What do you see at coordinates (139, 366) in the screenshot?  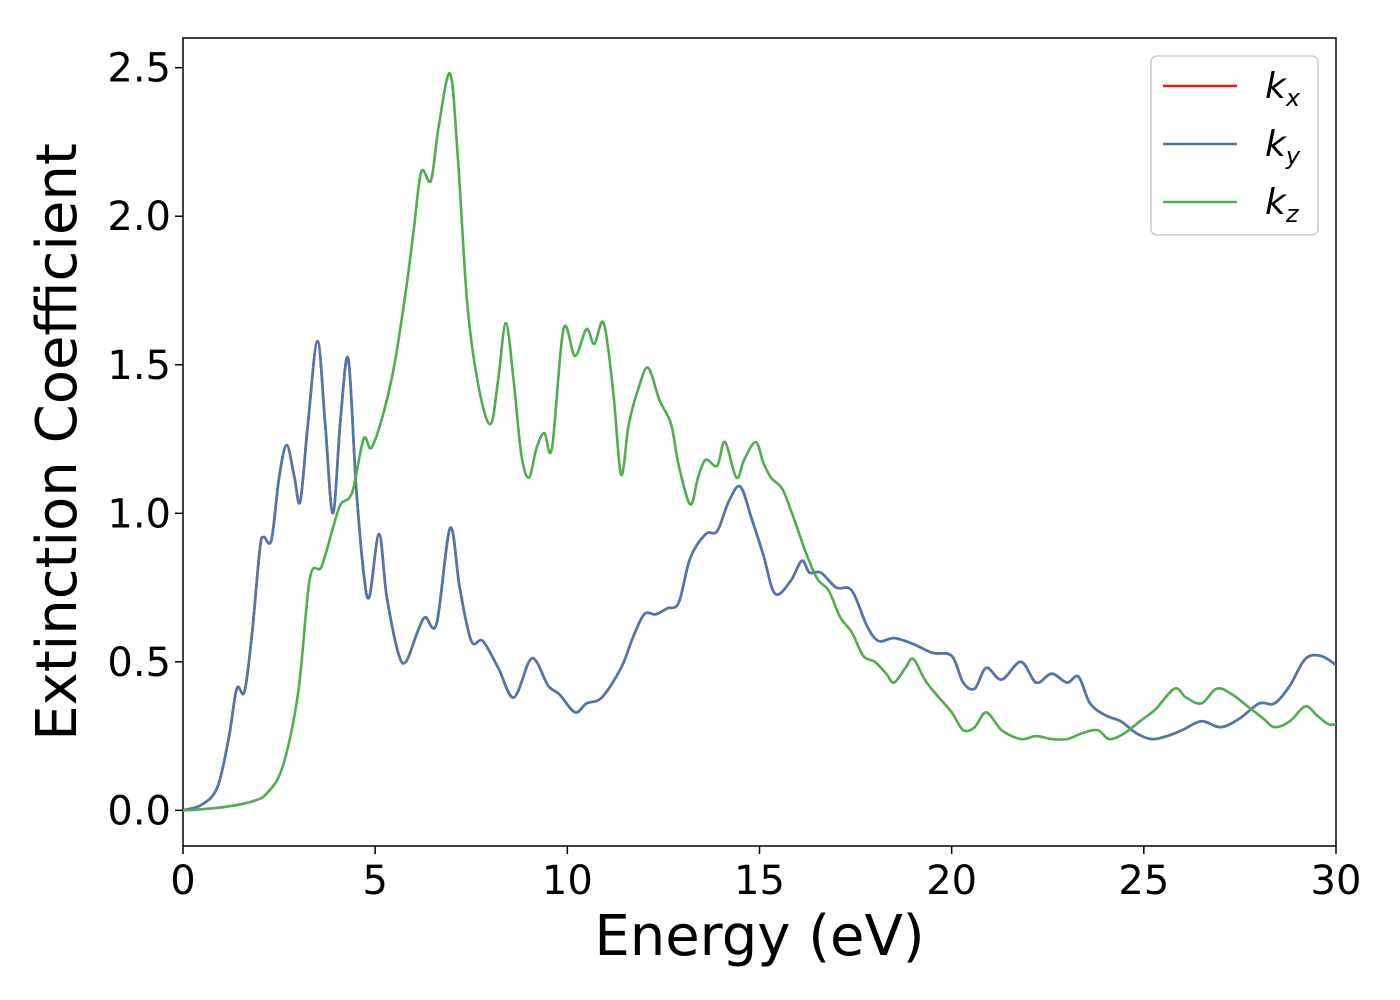 I see `y-tick-label: 1.5` at bounding box center [139, 366].